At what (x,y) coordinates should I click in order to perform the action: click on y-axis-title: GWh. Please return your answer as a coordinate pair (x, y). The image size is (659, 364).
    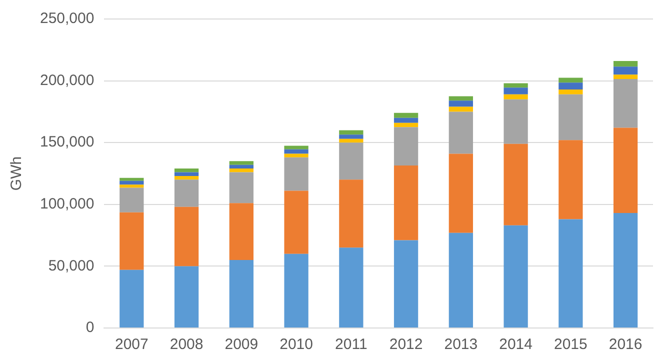
    Looking at the image, I should click on (17, 173).